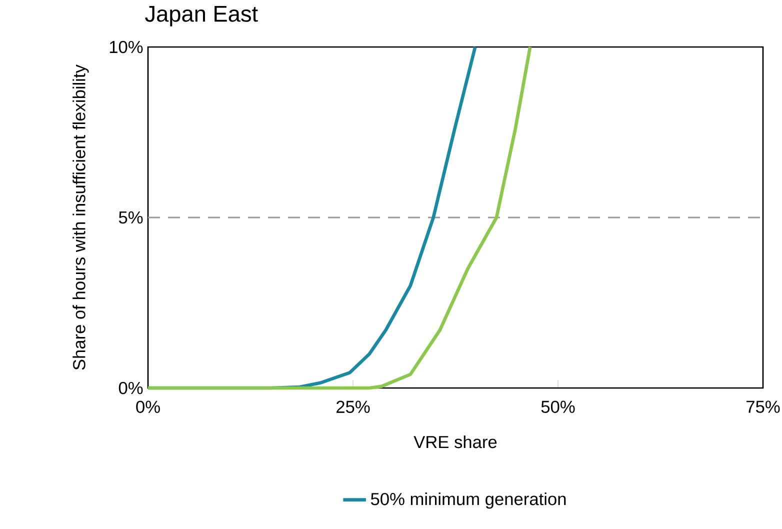  I want to click on chart-title: Japan East, so click(201, 16).